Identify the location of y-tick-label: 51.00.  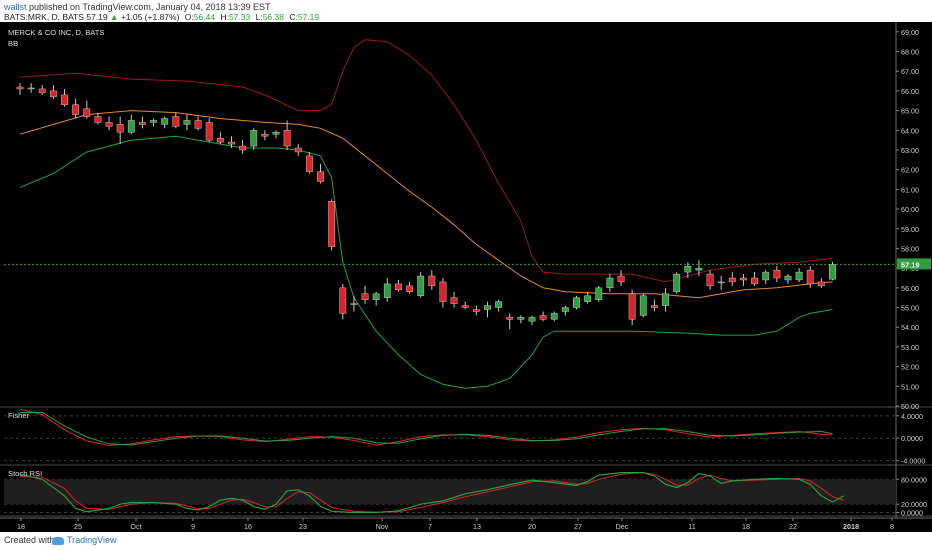
(910, 386).